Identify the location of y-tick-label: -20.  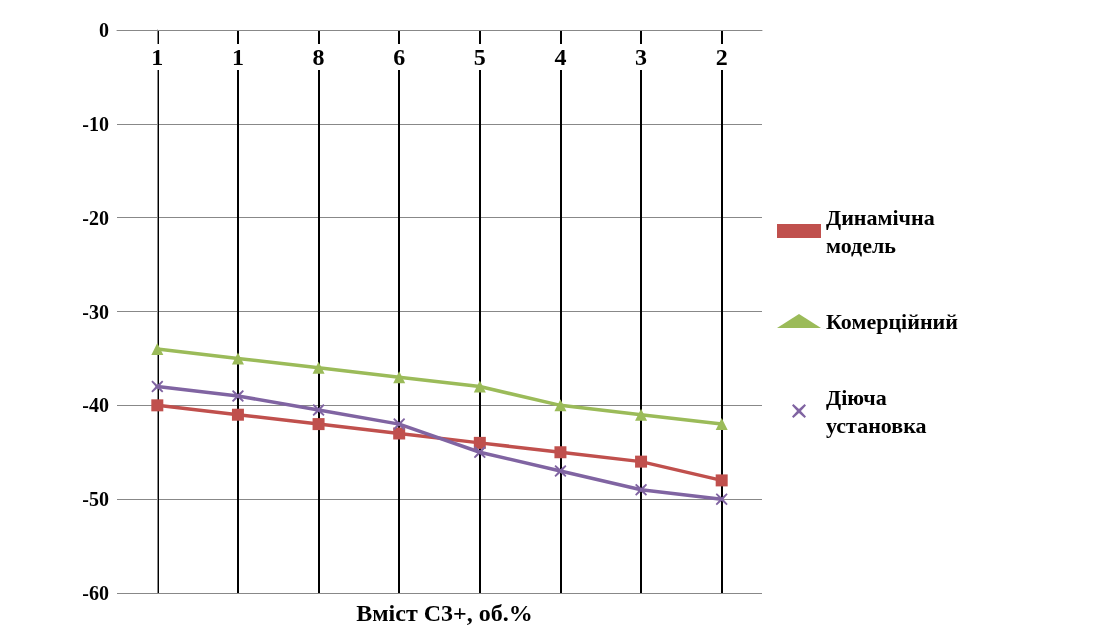
(95, 217).